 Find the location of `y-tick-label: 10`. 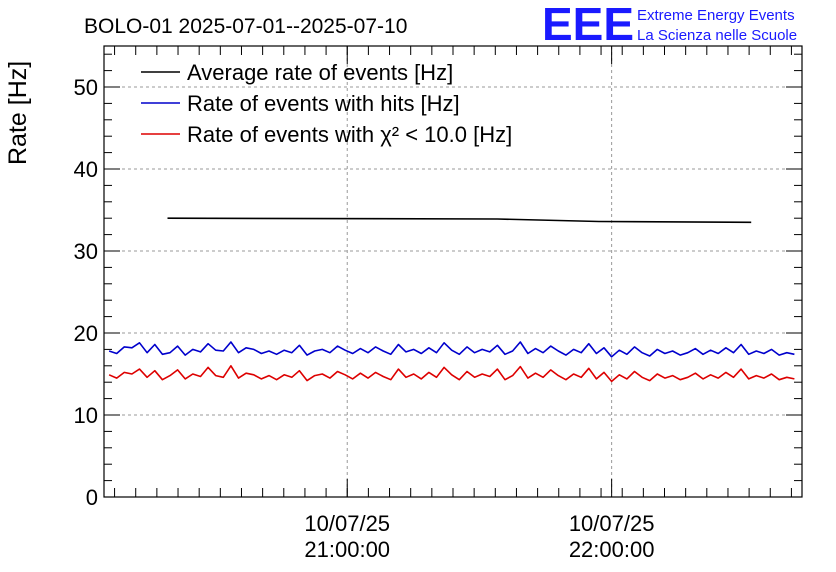

y-tick-label: 10 is located at coordinates (86, 415).